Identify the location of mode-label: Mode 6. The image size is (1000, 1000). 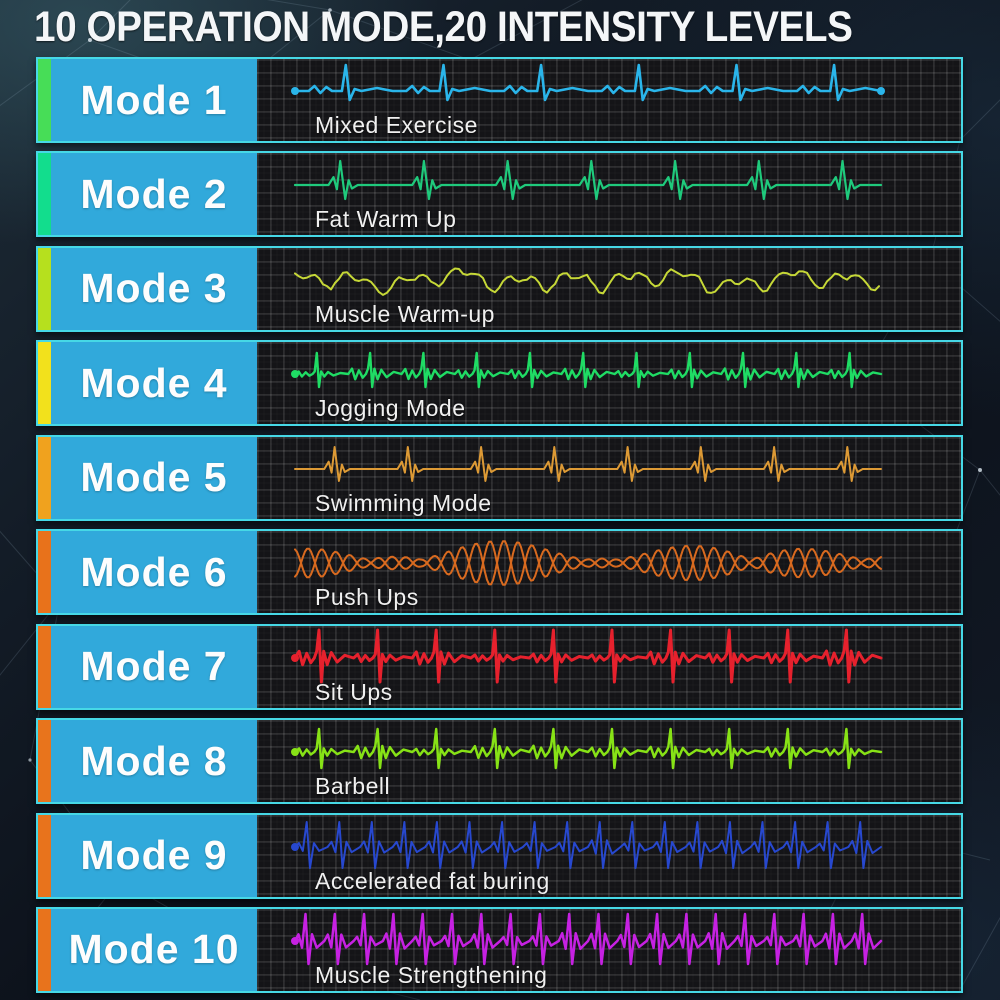
(154, 571).